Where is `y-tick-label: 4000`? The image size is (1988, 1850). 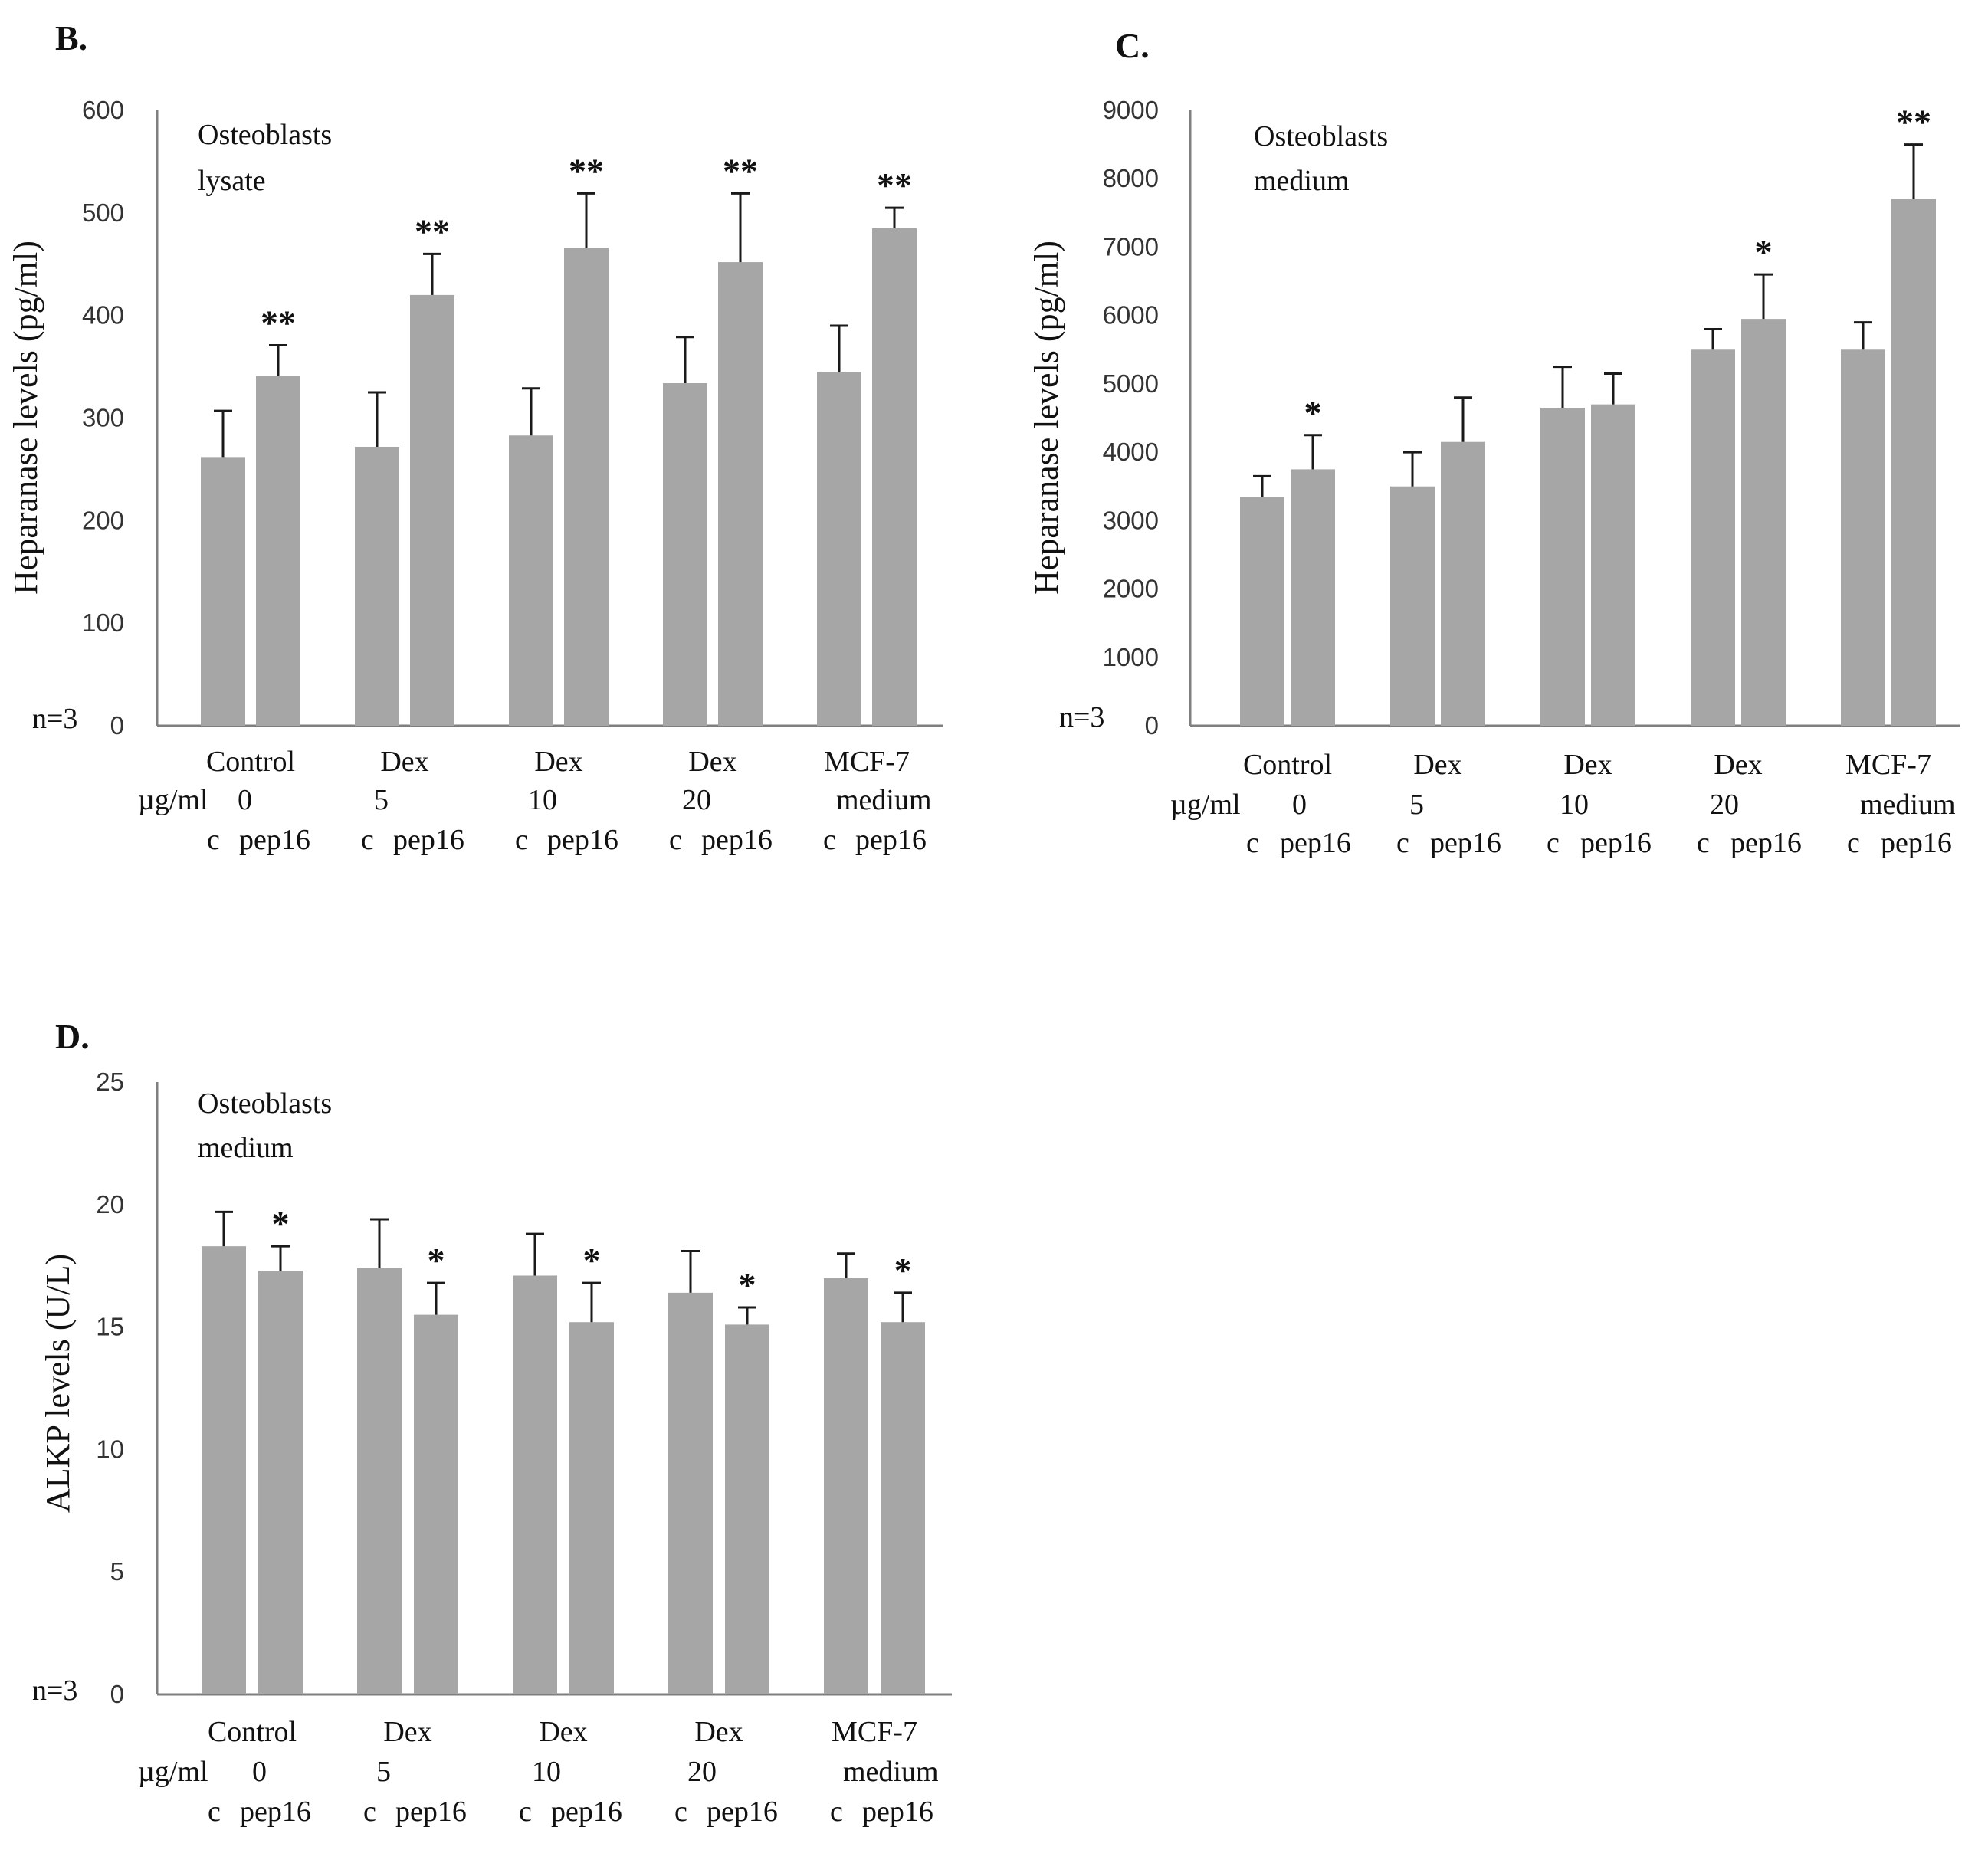 y-tick-label: 4000 is located at coordinates (1131, 452).